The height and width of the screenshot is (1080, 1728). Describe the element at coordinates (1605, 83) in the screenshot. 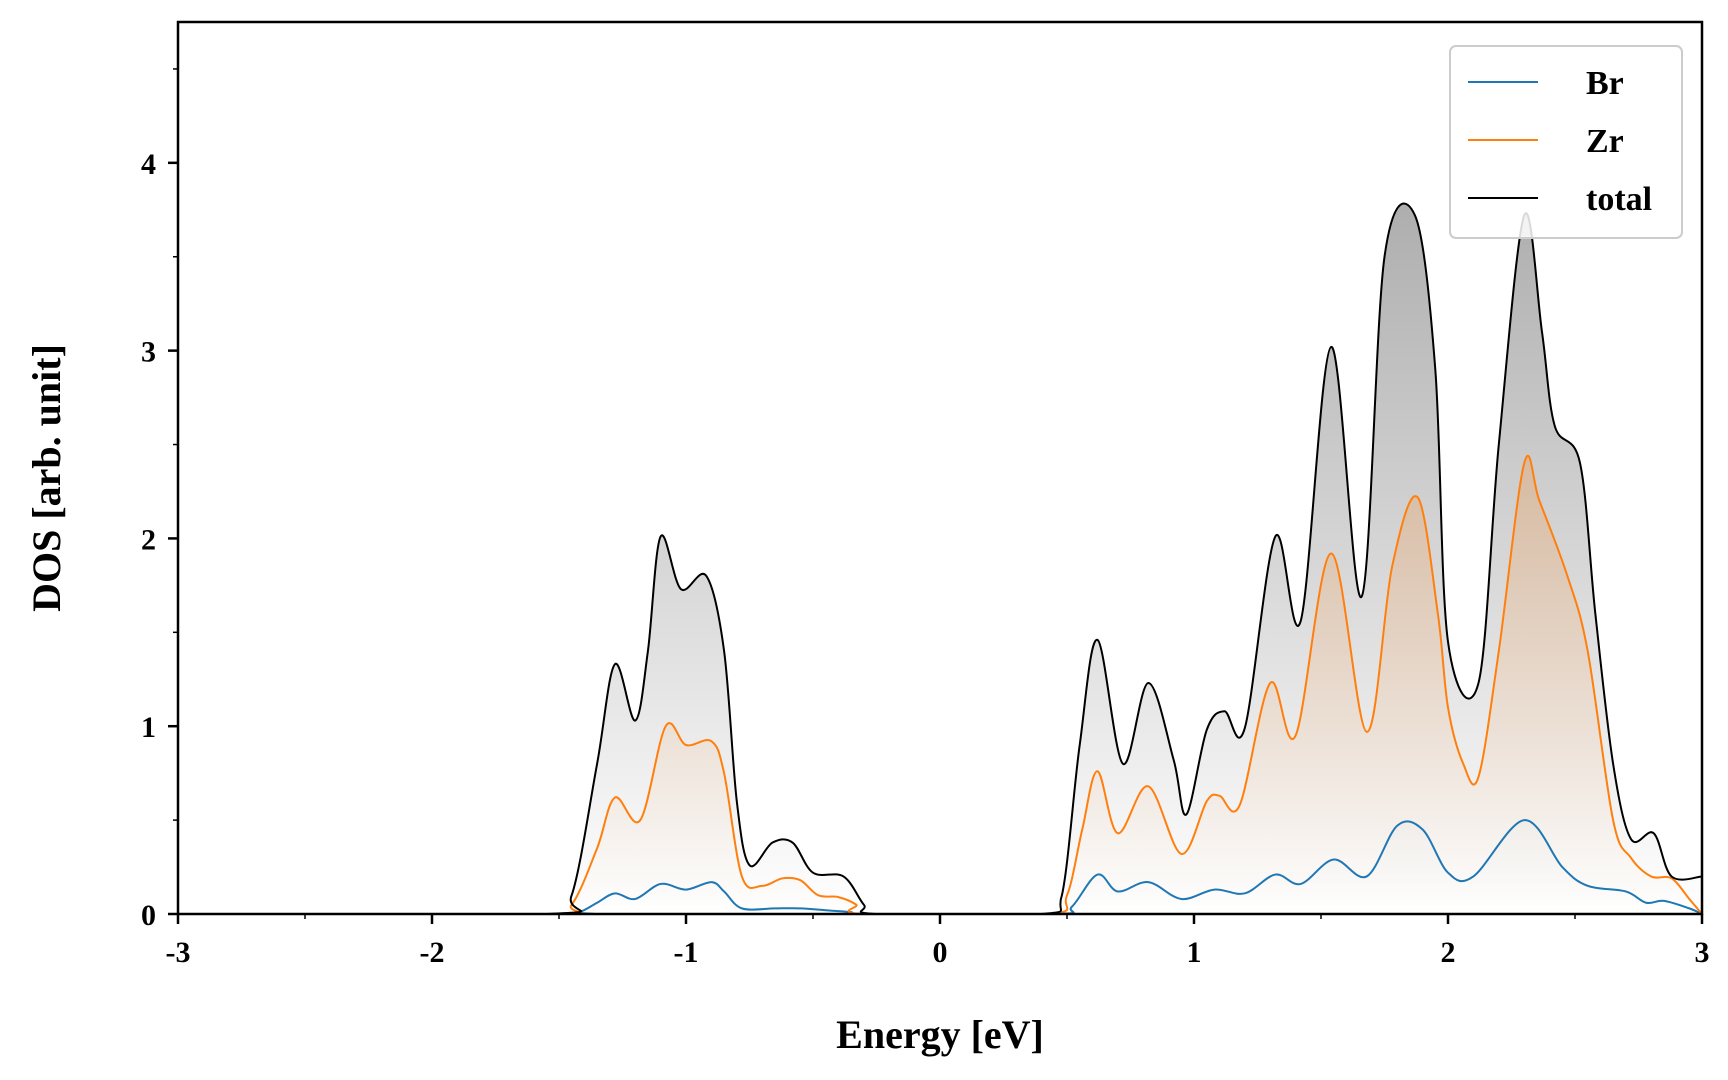

I see `legend-label-br: Br` at that location.